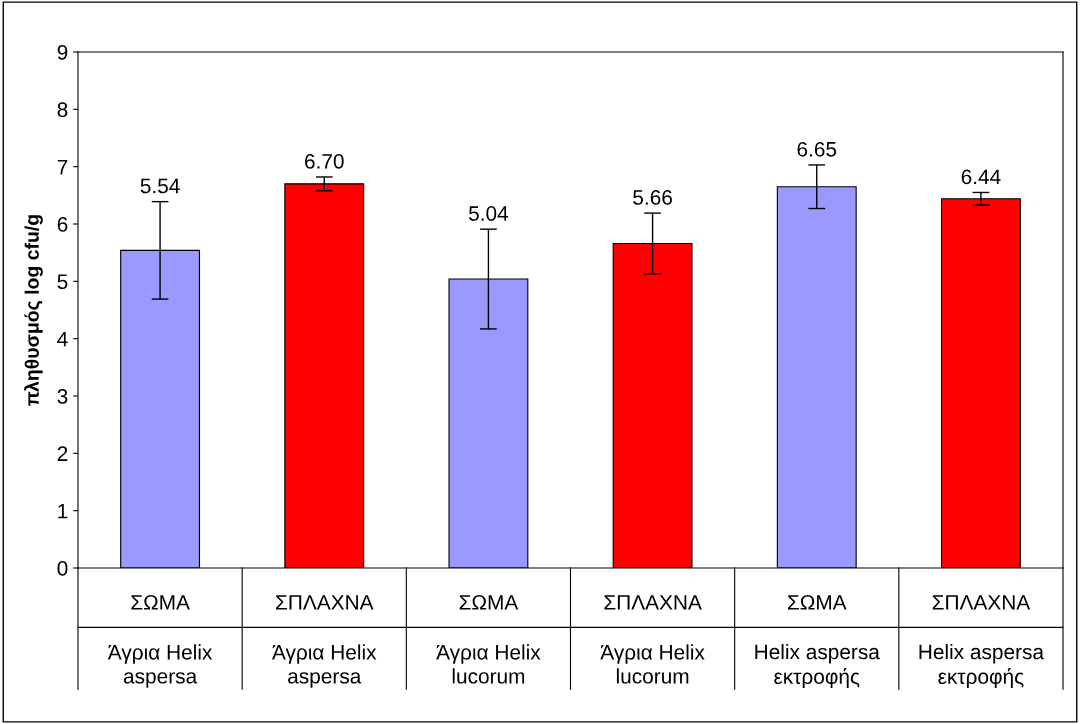  I want to click on y-axis-title: πληθυσμός log cfu/g, so click(33, 310).